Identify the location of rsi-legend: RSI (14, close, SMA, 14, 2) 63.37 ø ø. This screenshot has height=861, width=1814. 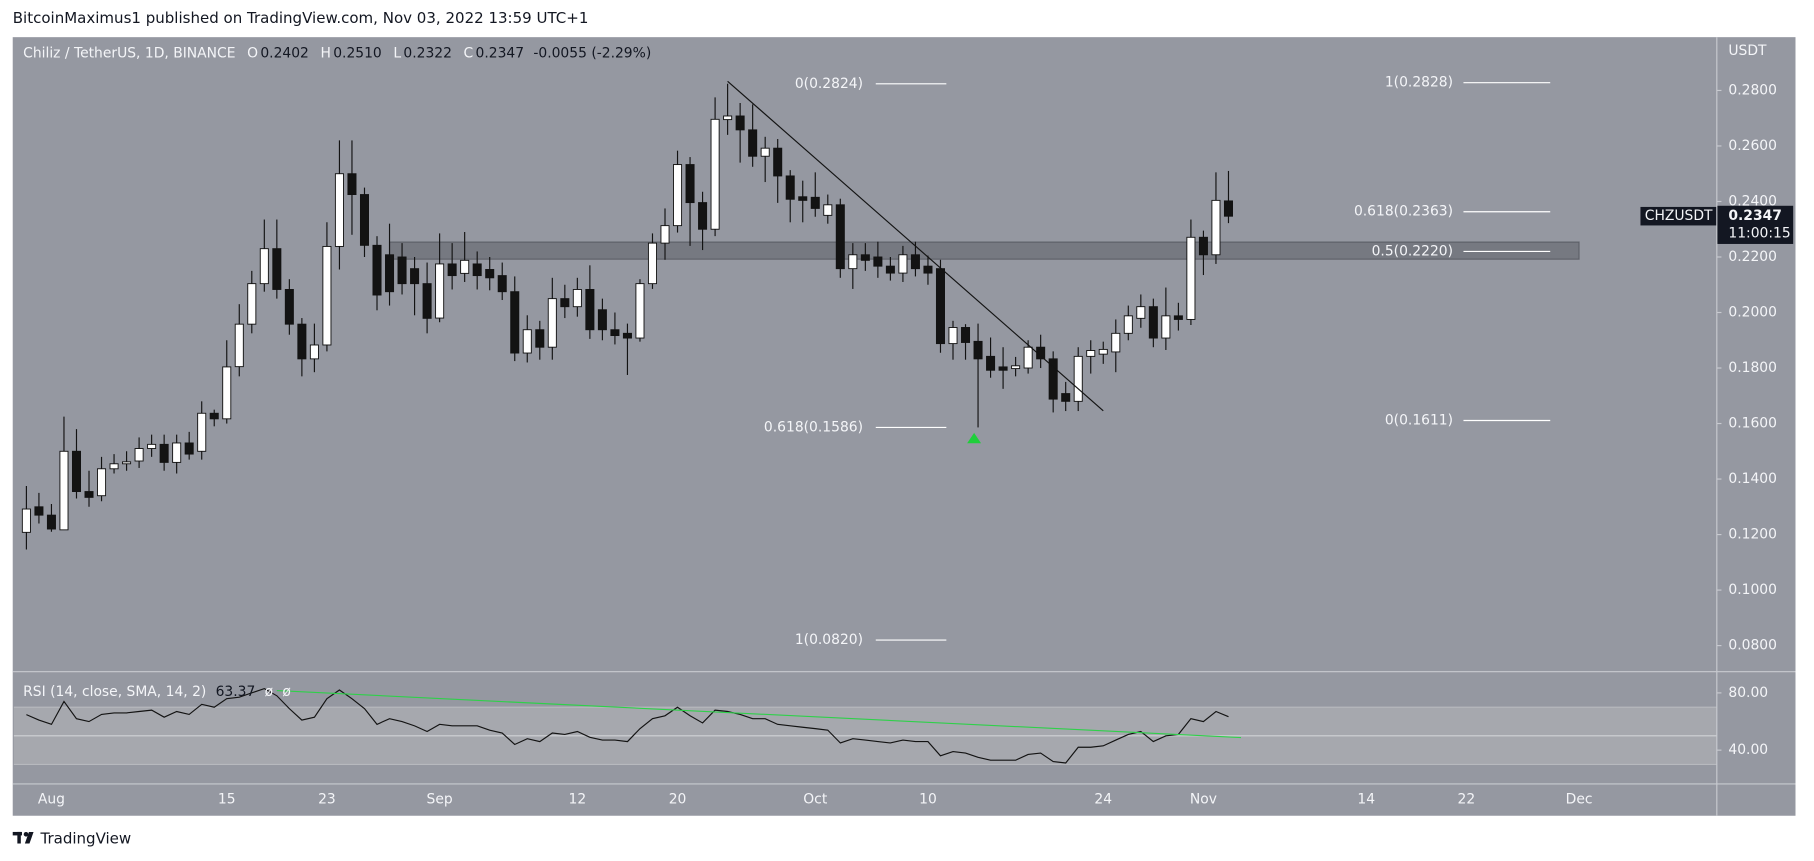
(157, 692).